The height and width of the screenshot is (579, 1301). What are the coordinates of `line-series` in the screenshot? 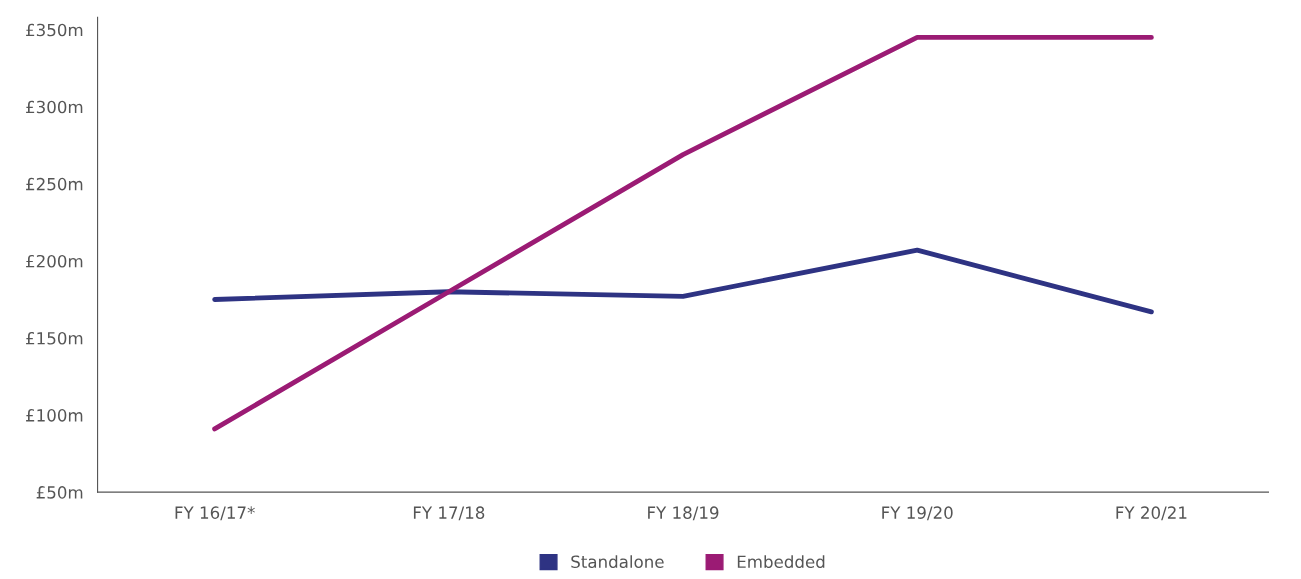 It's located at (683, 281).